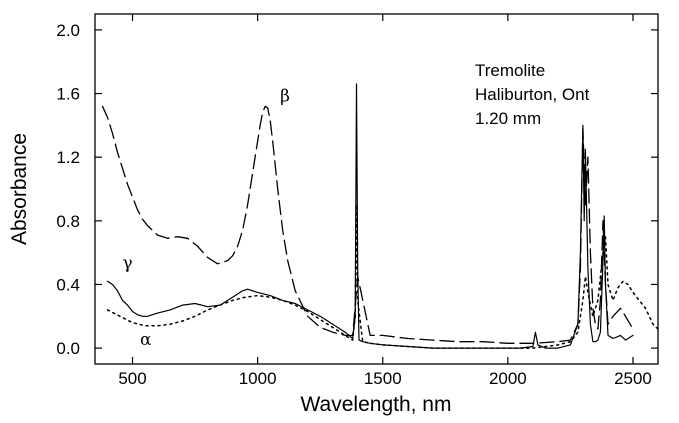 This screenshot has height=423, width=679. What do you see at coordinates (508, 378) in the screenshot?
I see `x-tick-label: 2000` at bounding box center [508, 378].